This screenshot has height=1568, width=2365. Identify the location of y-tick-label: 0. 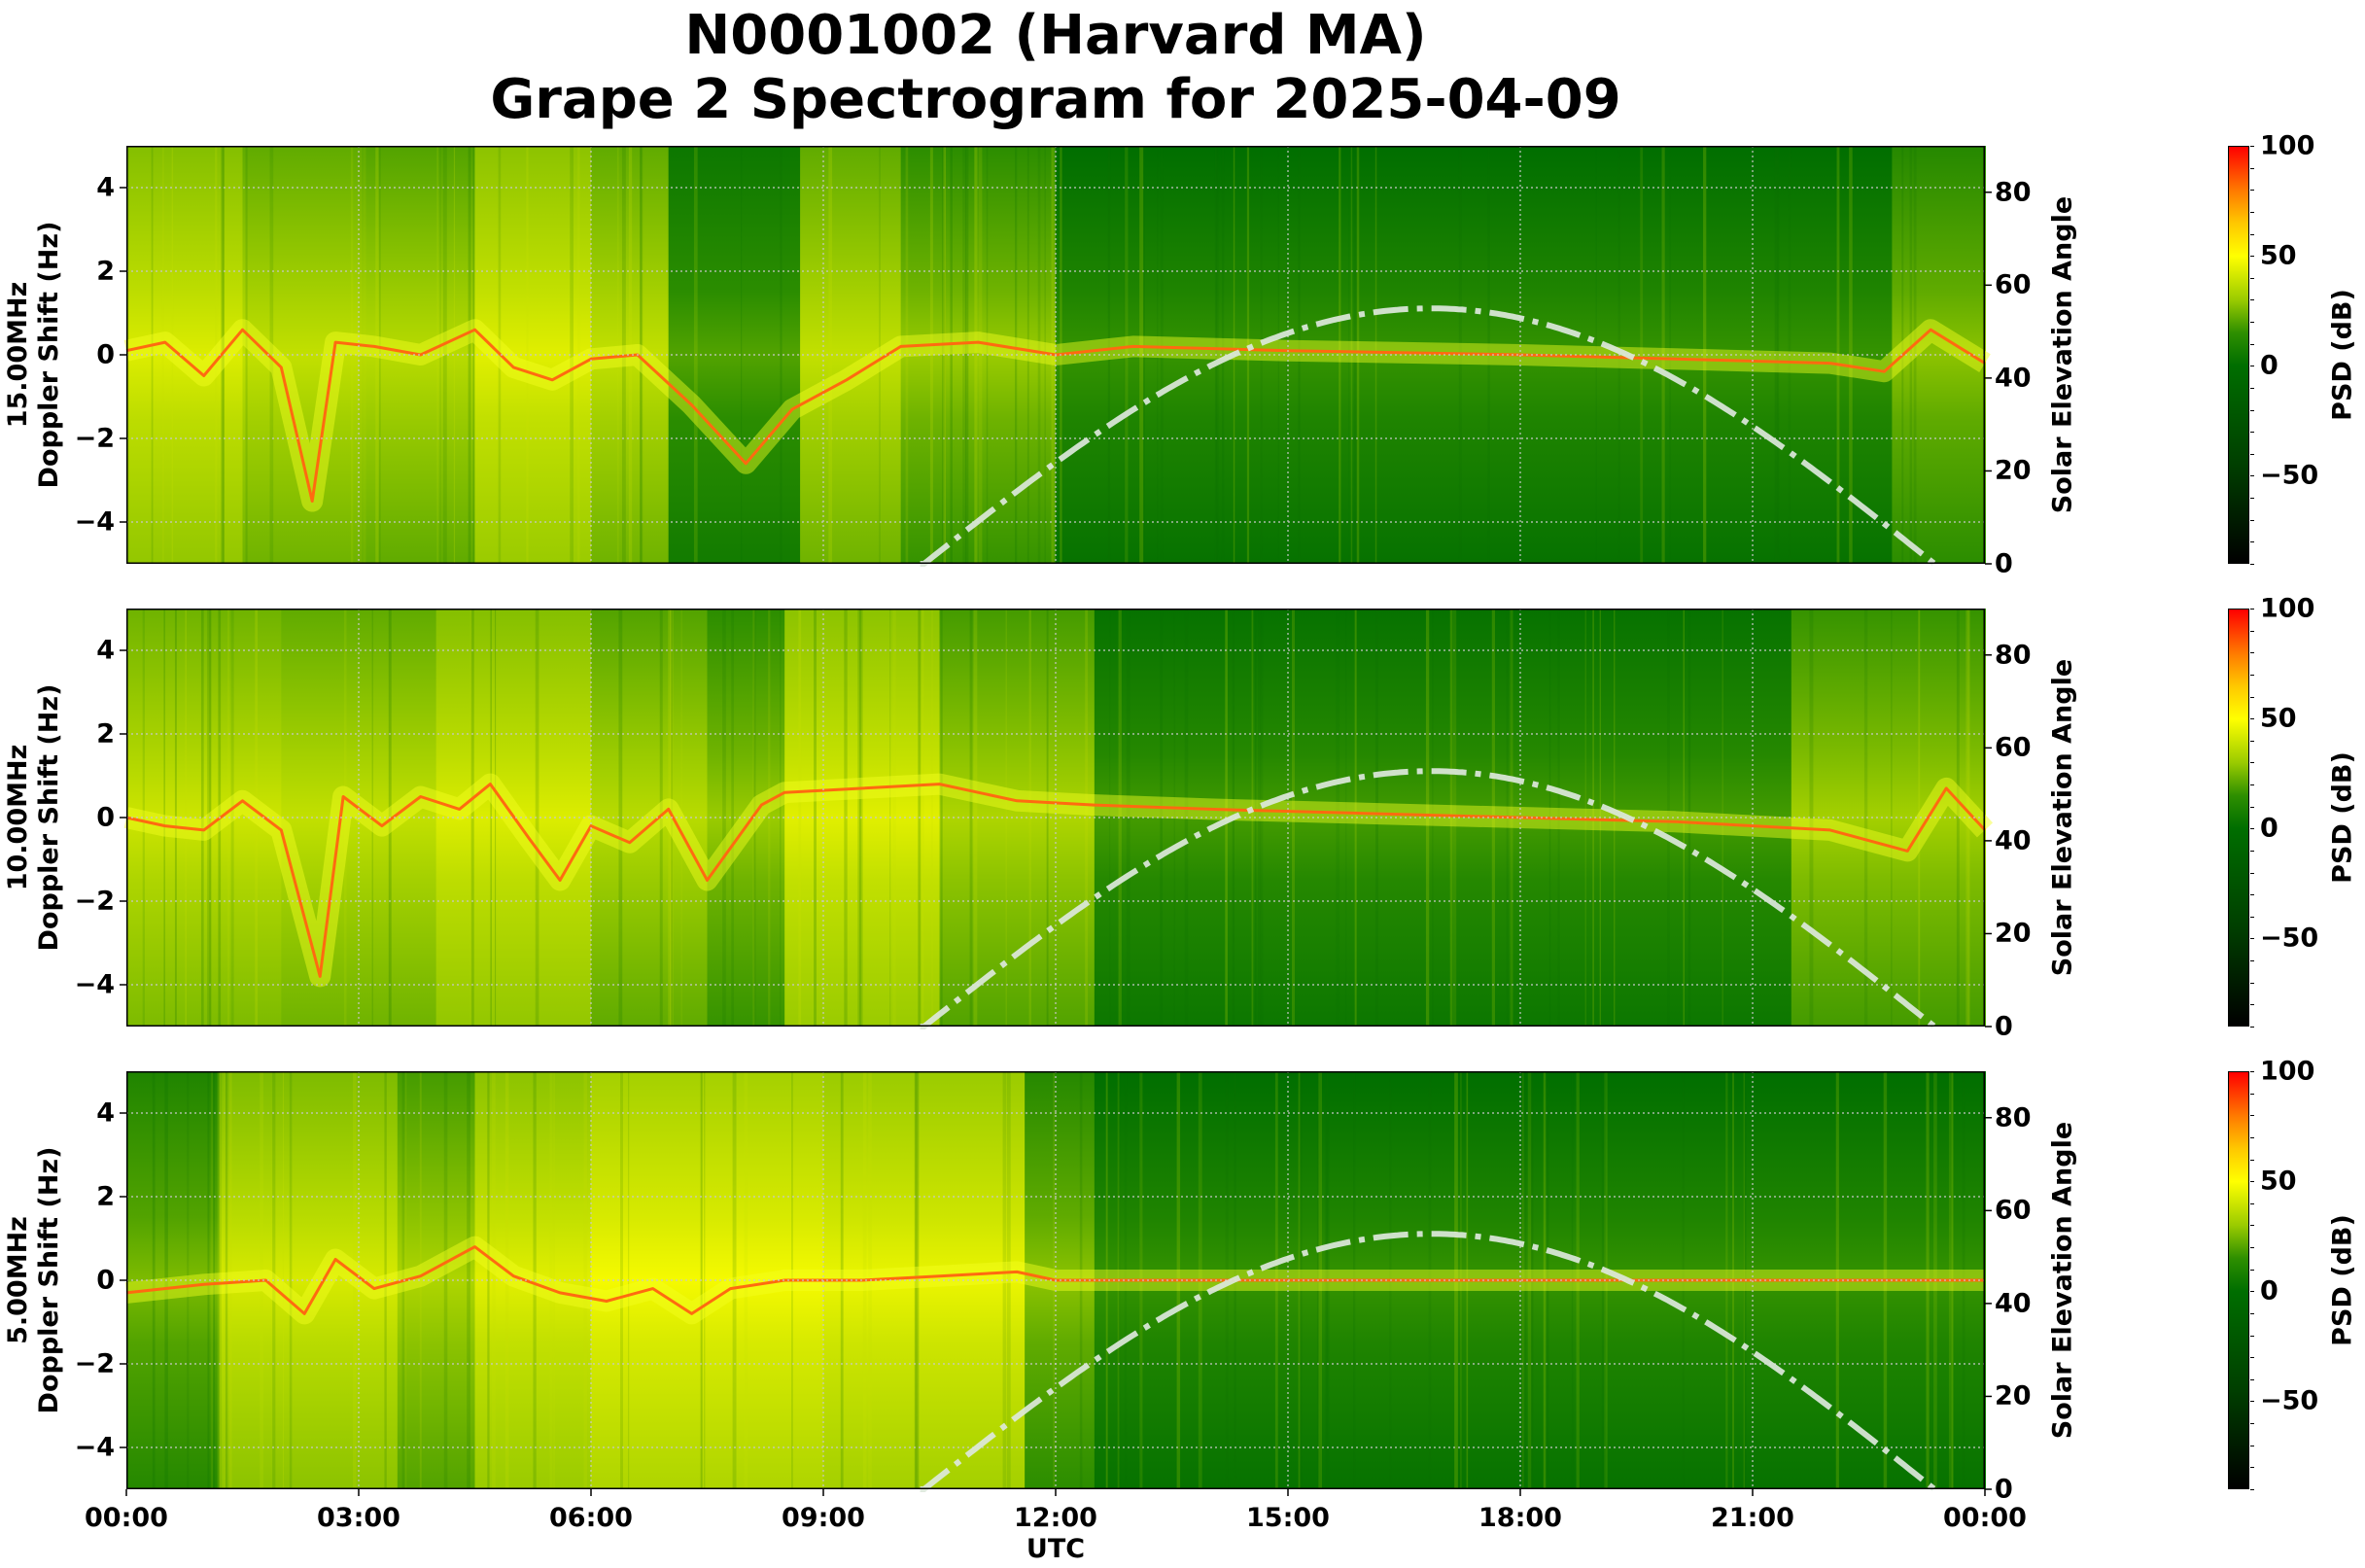
(105, 817).